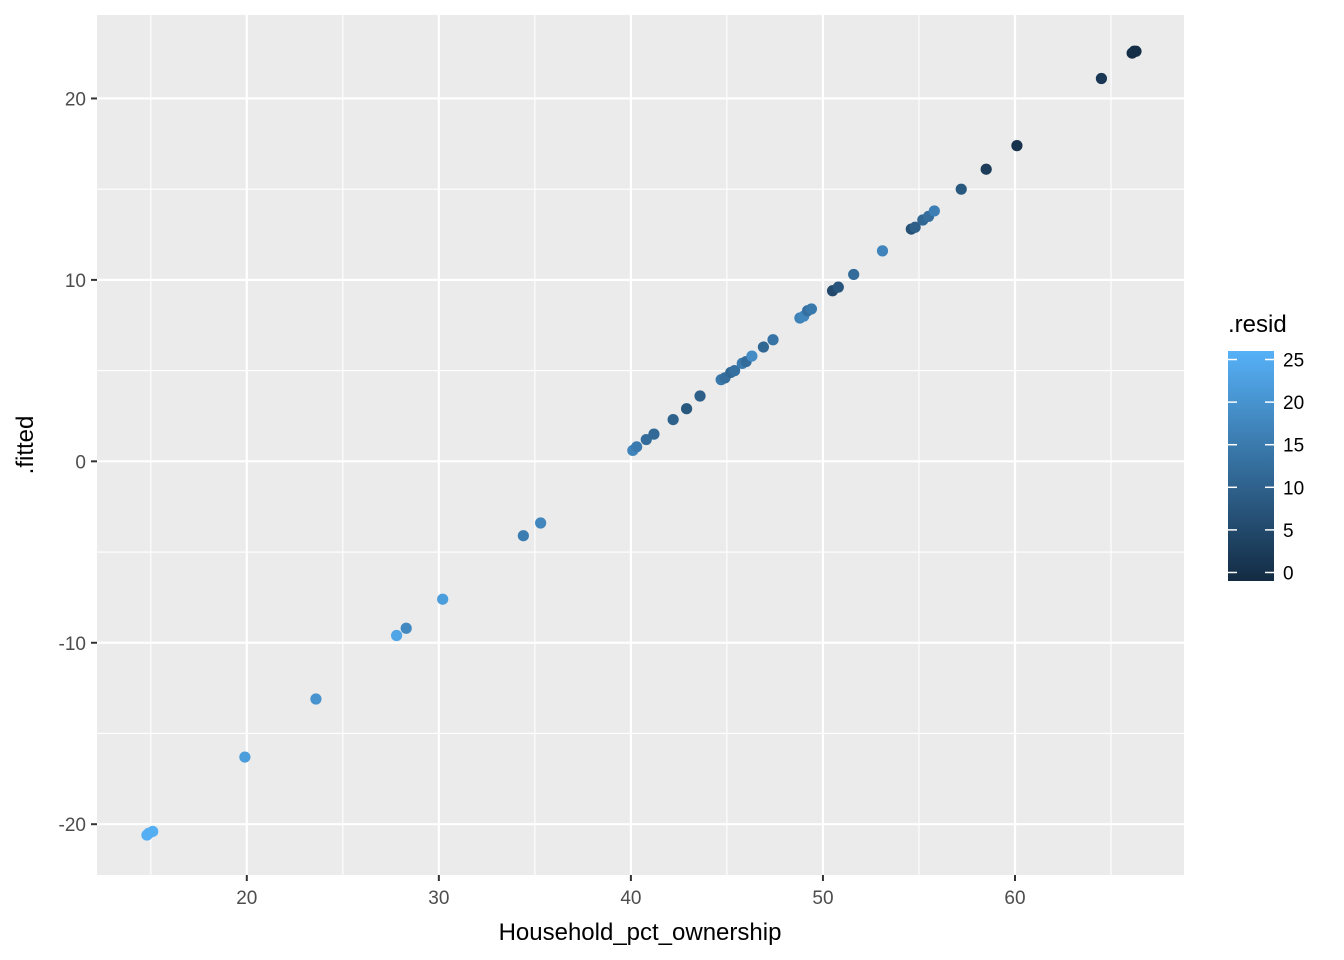 This screenshot has width=1344, height=960. Describe the element at coordinates (1288, 573) in the screenshot. I see `legend-tick-label: 0` at that location.